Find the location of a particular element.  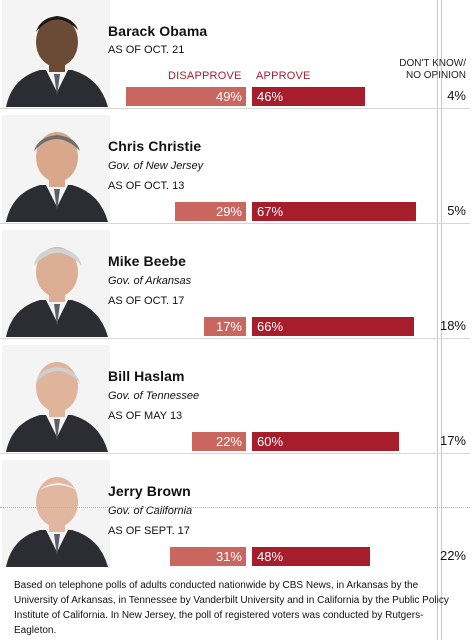

dotted-guide-line is located at coordinates (235, 507).